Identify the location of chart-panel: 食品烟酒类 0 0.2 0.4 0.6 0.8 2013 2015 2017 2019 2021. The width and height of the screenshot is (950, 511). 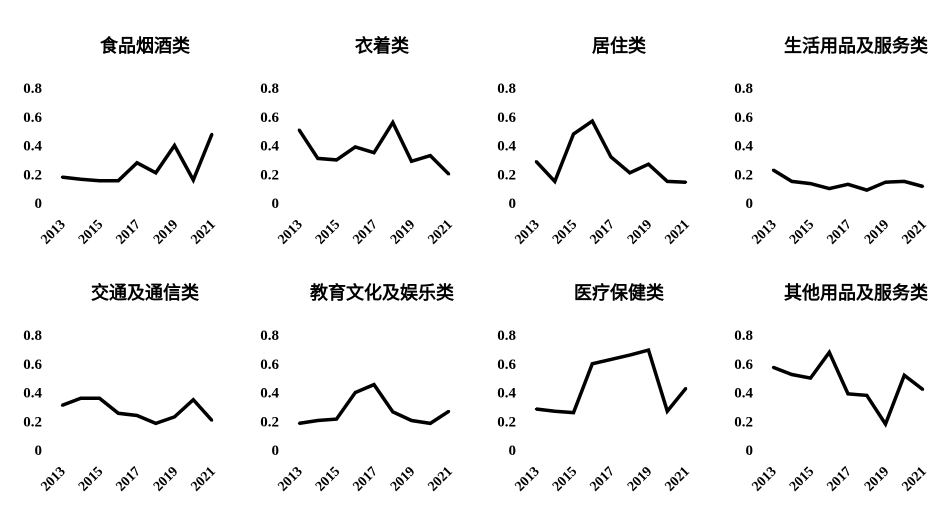
(118, 127).